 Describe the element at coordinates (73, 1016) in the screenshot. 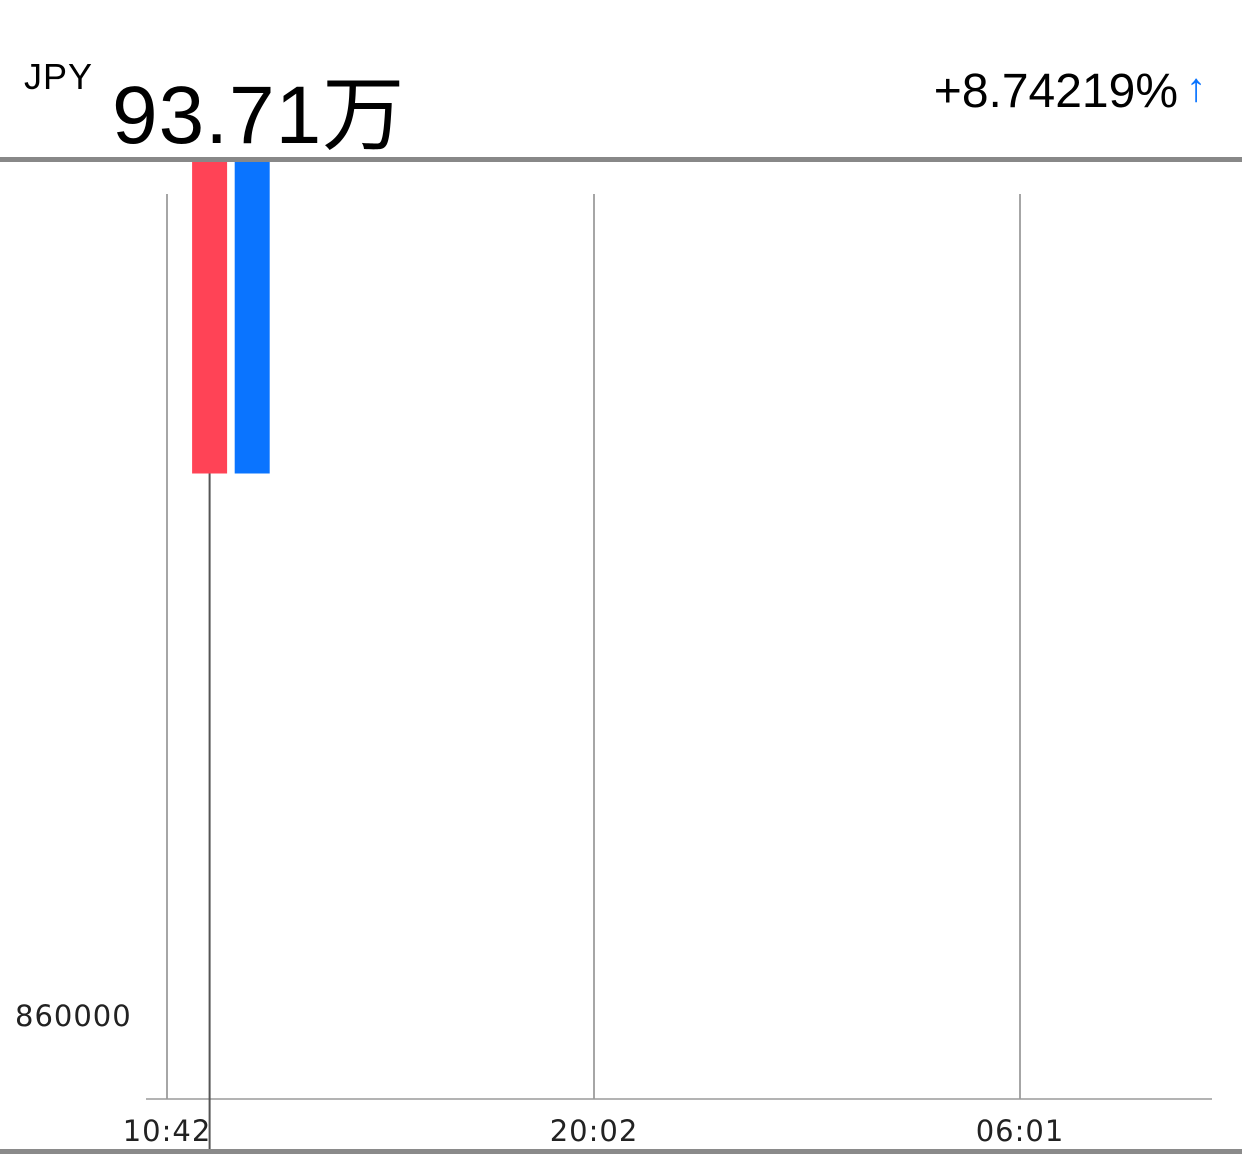

I see `y-tick-label: 860000` at that location.